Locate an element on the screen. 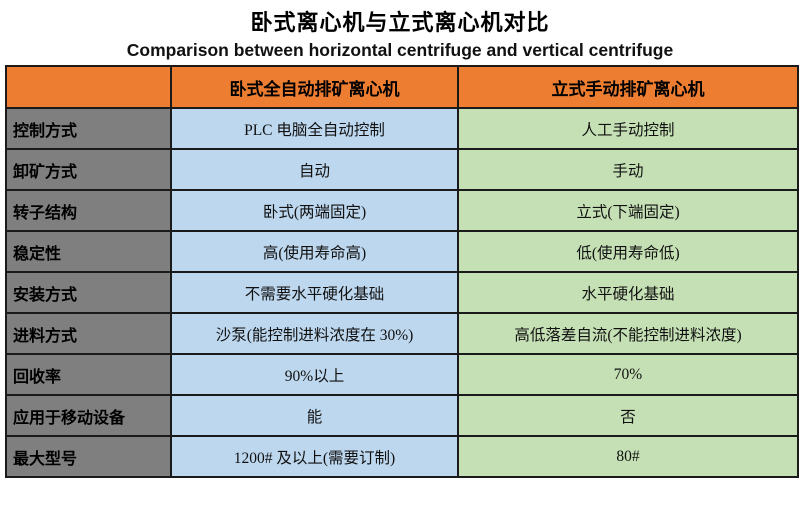 The height and width of the screenshot is (526, 800). corner-header-cell is located at coordinates (88, 87).